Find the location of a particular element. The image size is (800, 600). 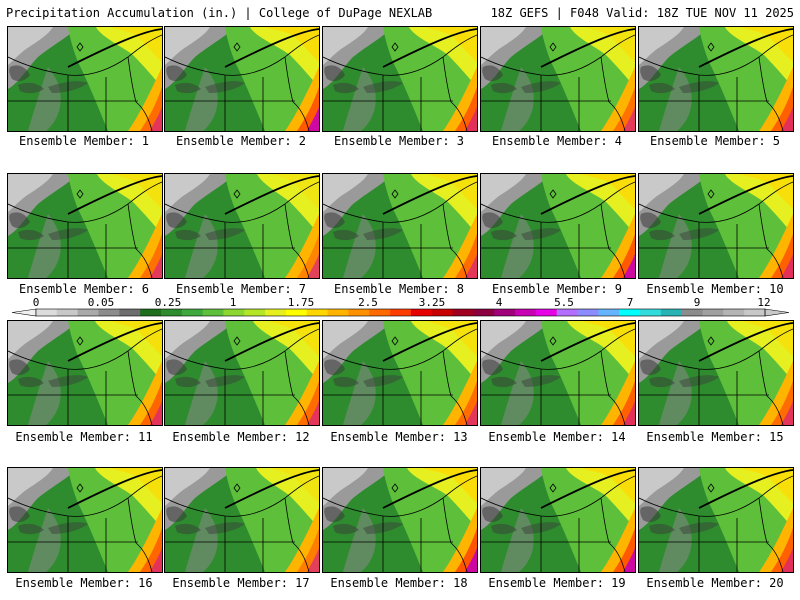

ensemble-member-label: Ensemble Member: 11 is located at coordinates (84, 437).